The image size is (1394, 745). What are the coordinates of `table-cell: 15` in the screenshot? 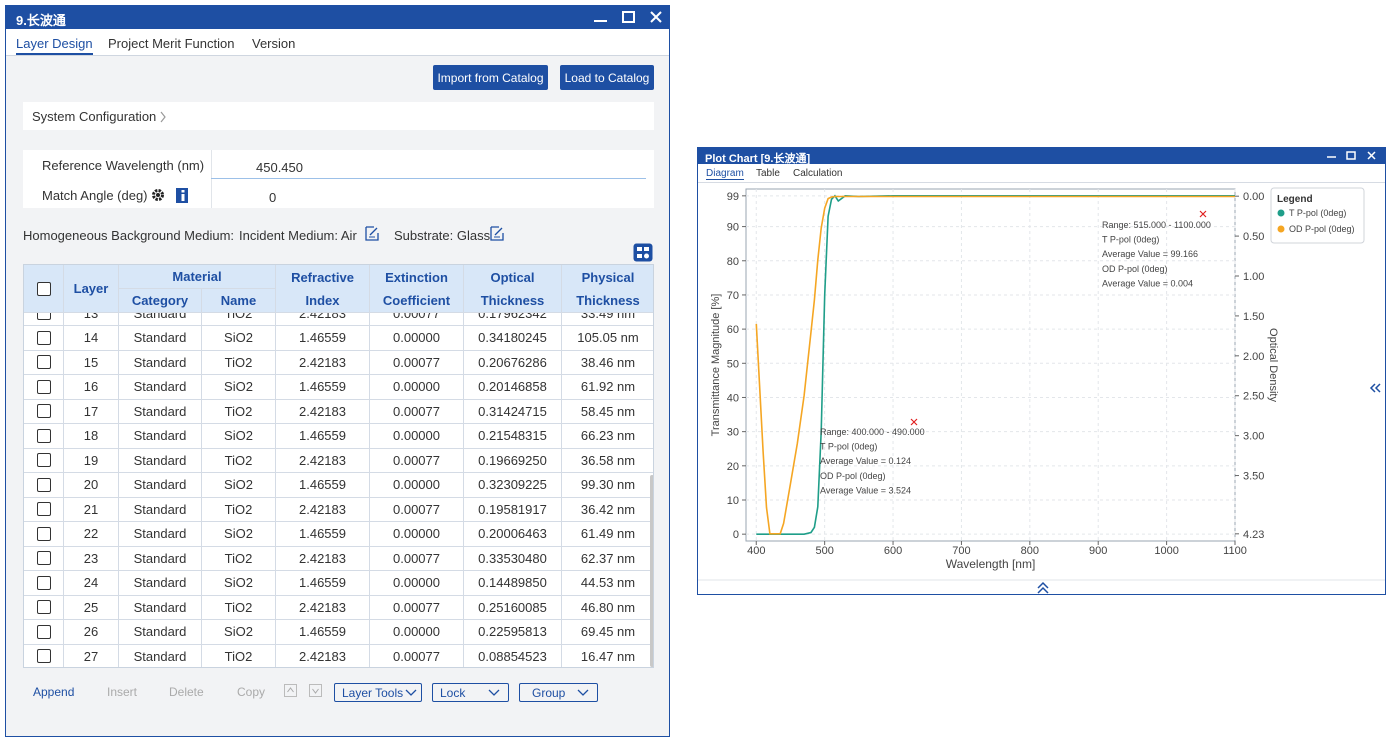 It's located at (91, 362).